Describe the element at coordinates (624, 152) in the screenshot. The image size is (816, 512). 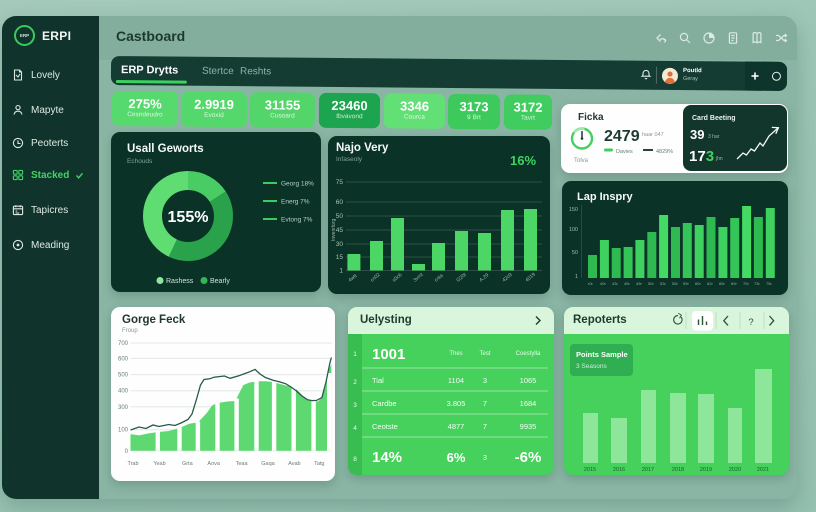
I see `svg-text: Davies` at that location.